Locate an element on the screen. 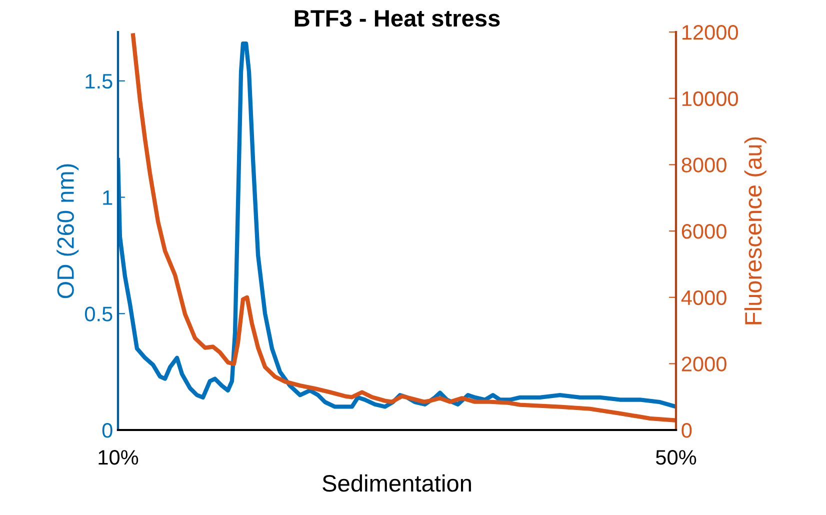  y2-tick-label: 6000 is located at coordinates (704, 231).